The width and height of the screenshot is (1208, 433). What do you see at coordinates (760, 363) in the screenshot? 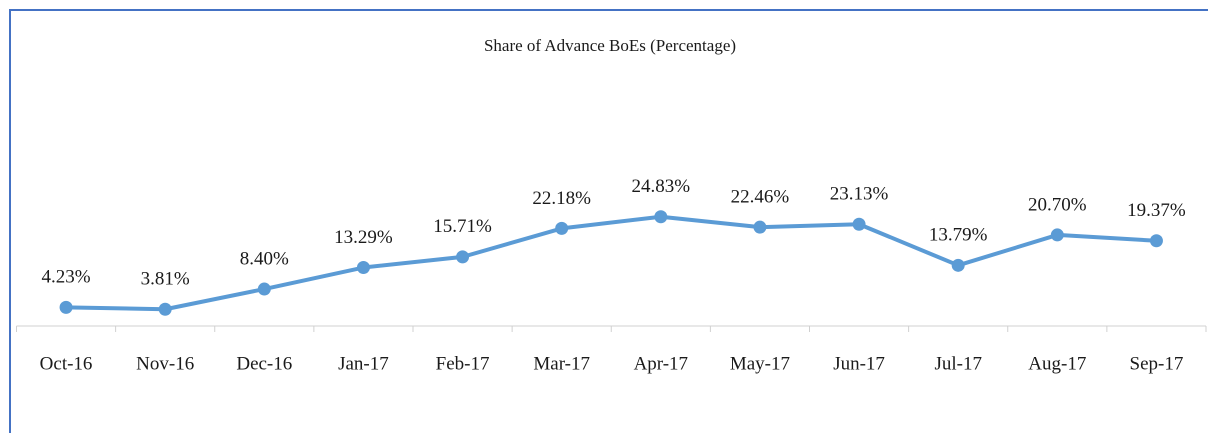
I see `x-tick-label: May-17` at bounding box center [760, 363].